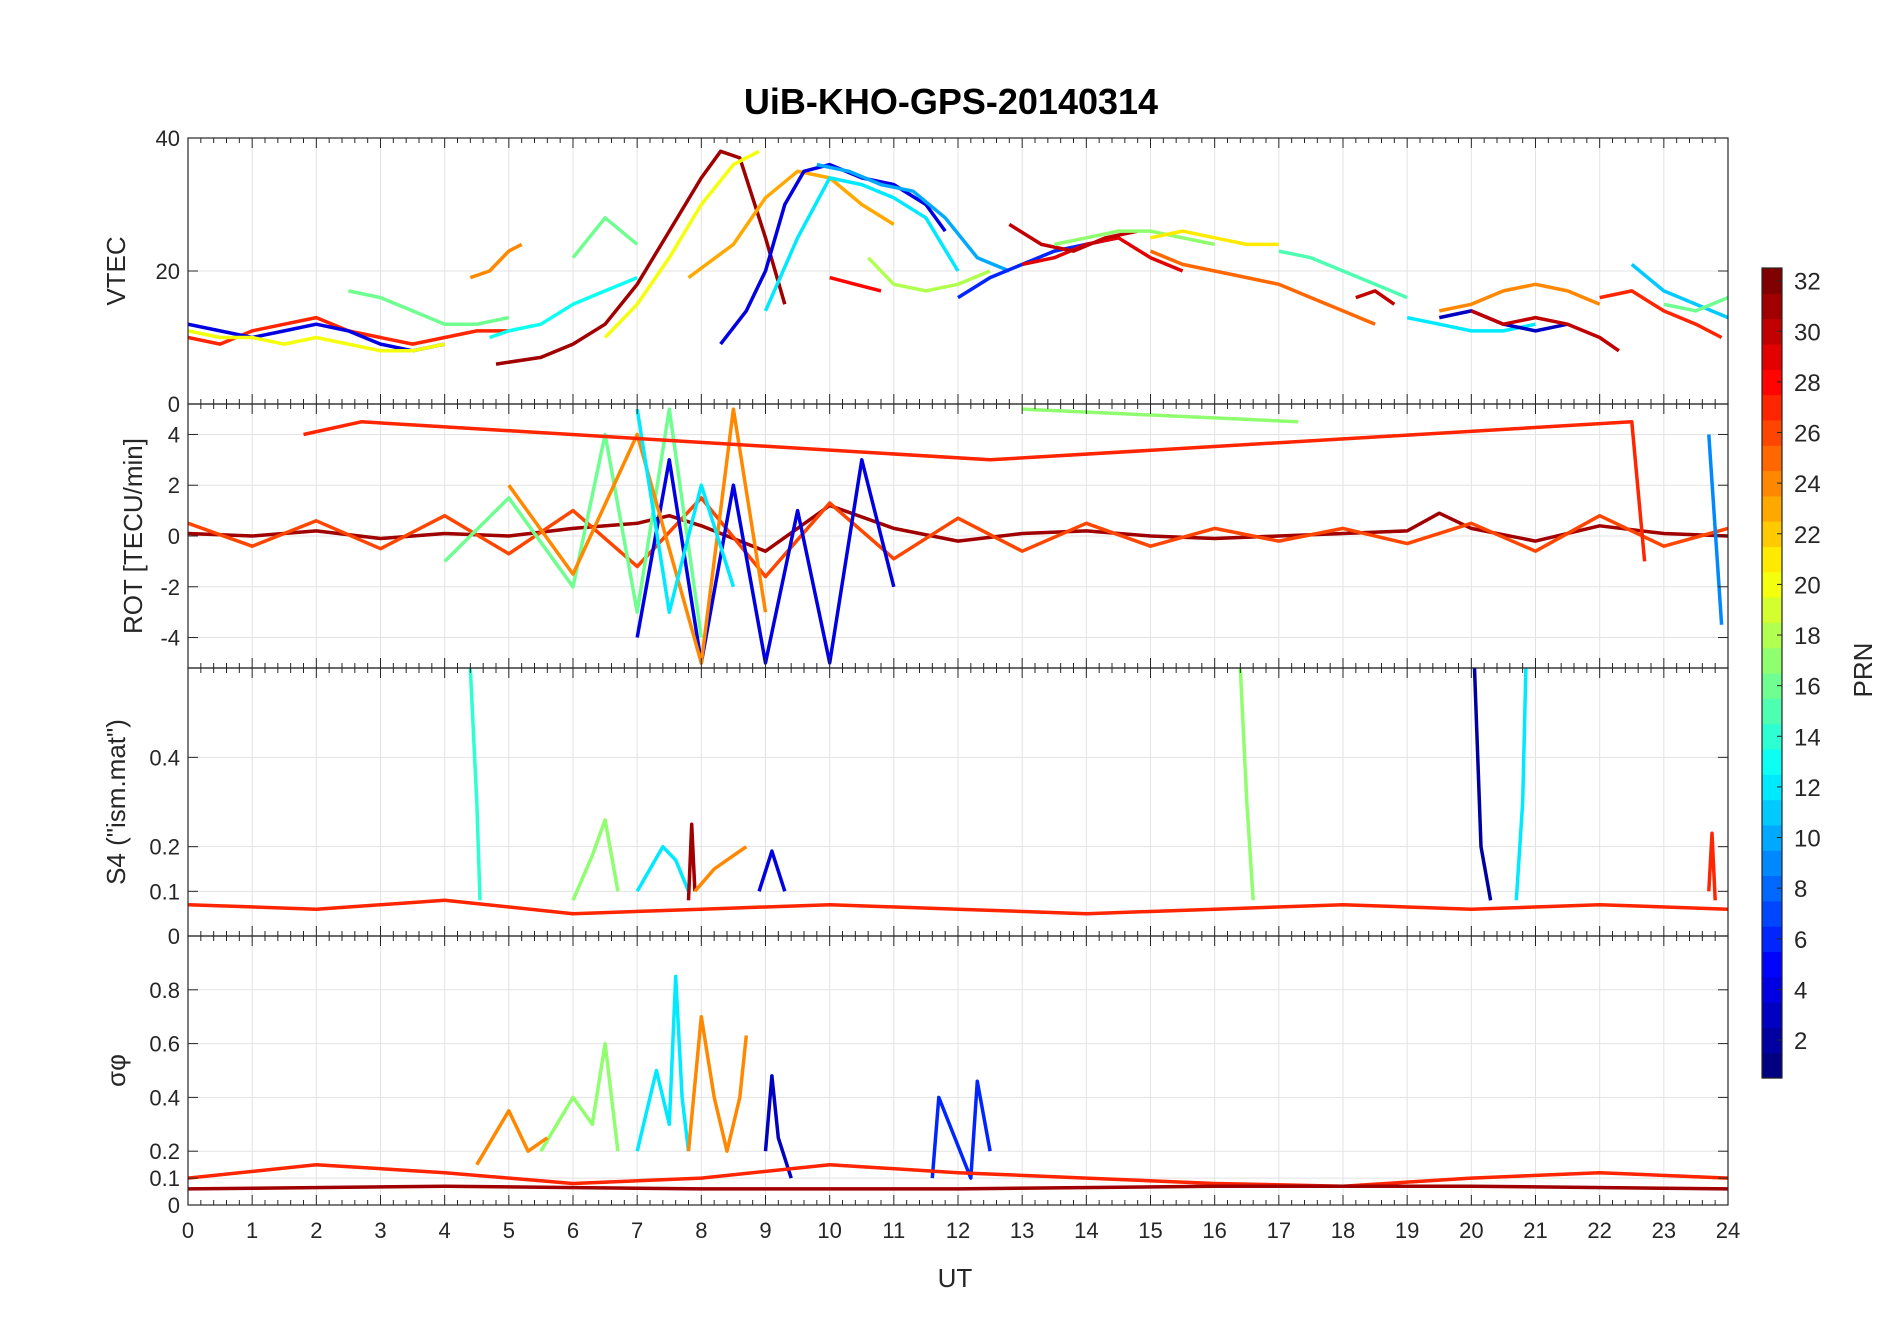 The height and width of the screenshot is (1330, 1902). I want to click on x-tick-label: 2, so click(316, 1230).